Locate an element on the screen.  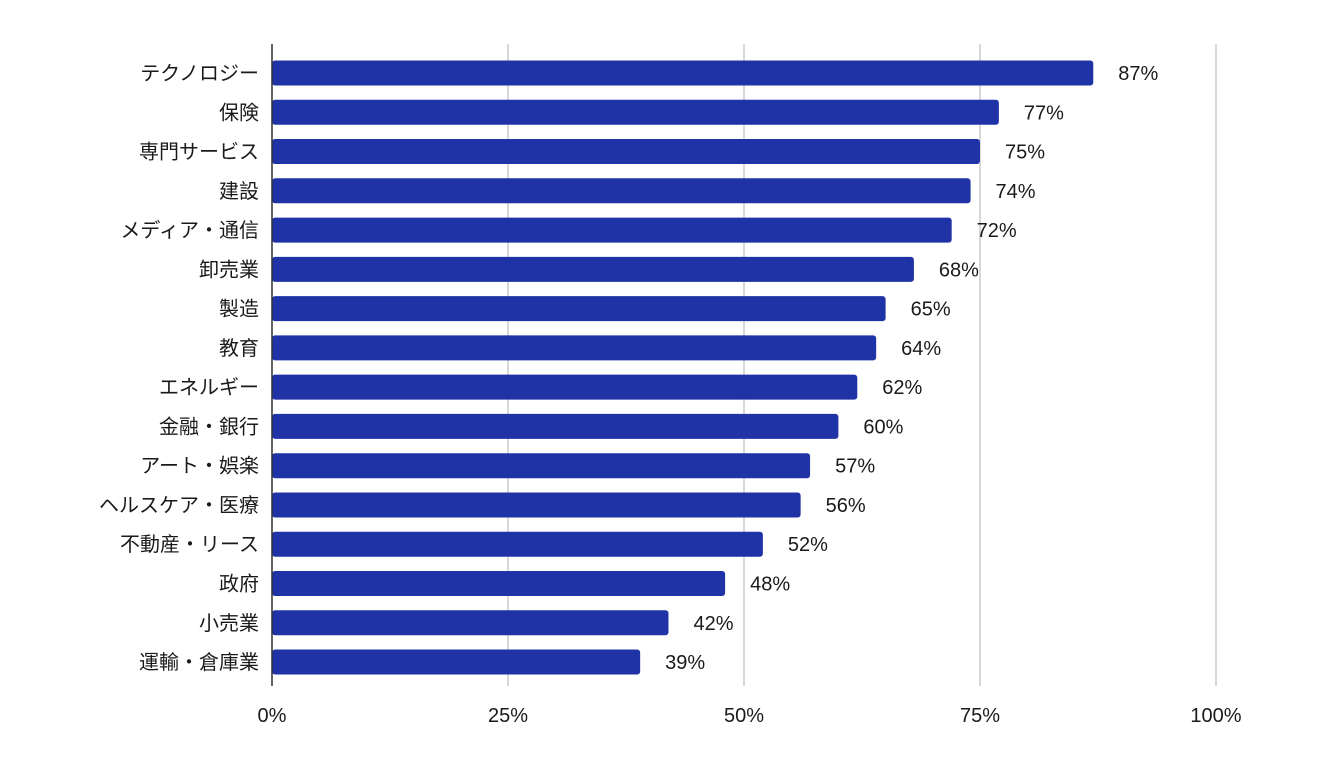
category-label: 教育 is located at coordinates (239, 348).